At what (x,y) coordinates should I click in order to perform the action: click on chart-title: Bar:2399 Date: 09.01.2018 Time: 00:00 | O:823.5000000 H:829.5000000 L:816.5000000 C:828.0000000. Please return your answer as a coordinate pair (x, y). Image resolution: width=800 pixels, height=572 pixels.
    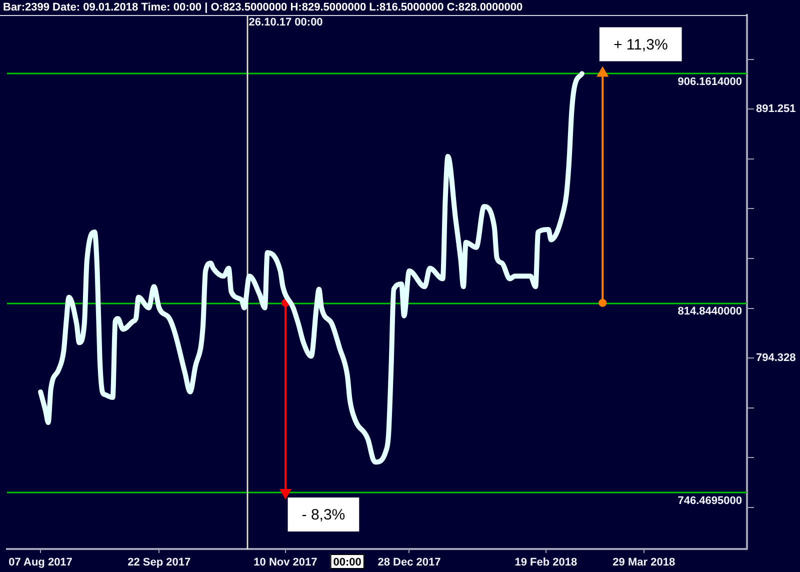
    Looking at the image, I should click on (263, 8).